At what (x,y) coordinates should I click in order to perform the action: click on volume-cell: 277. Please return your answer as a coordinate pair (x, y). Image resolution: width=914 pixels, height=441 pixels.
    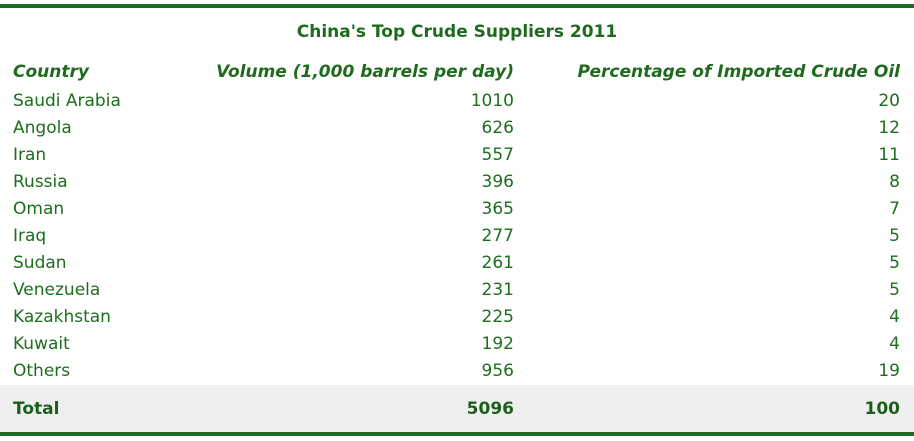
    Looking at the image, I should click on (497, 236).